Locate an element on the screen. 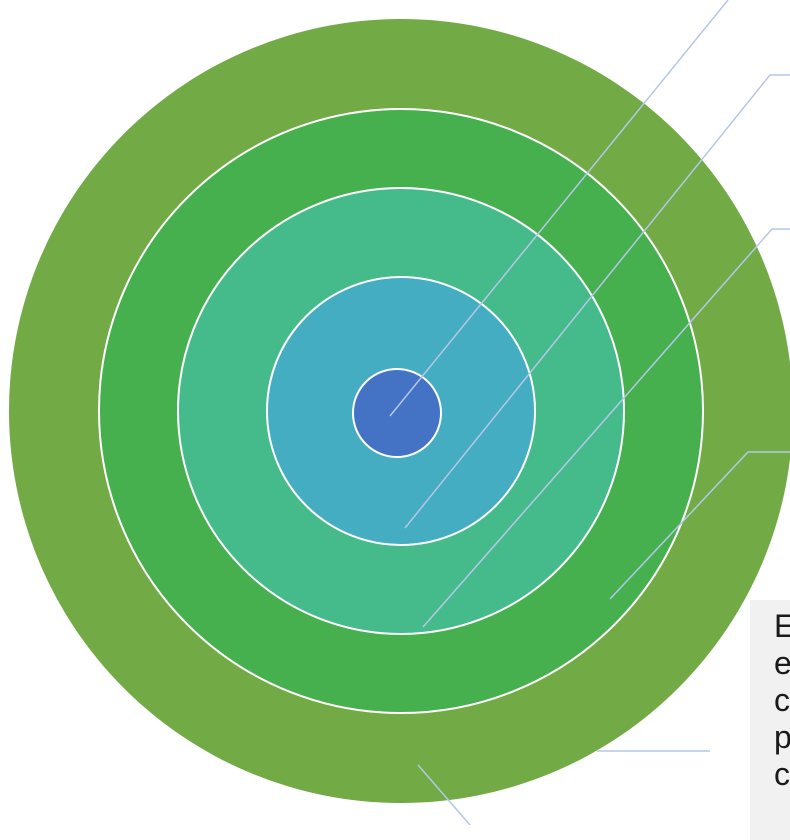 Image resolution: width=790 pixels, height=840 pixels. callout-line-2: e is located at coordinates (782, 663).